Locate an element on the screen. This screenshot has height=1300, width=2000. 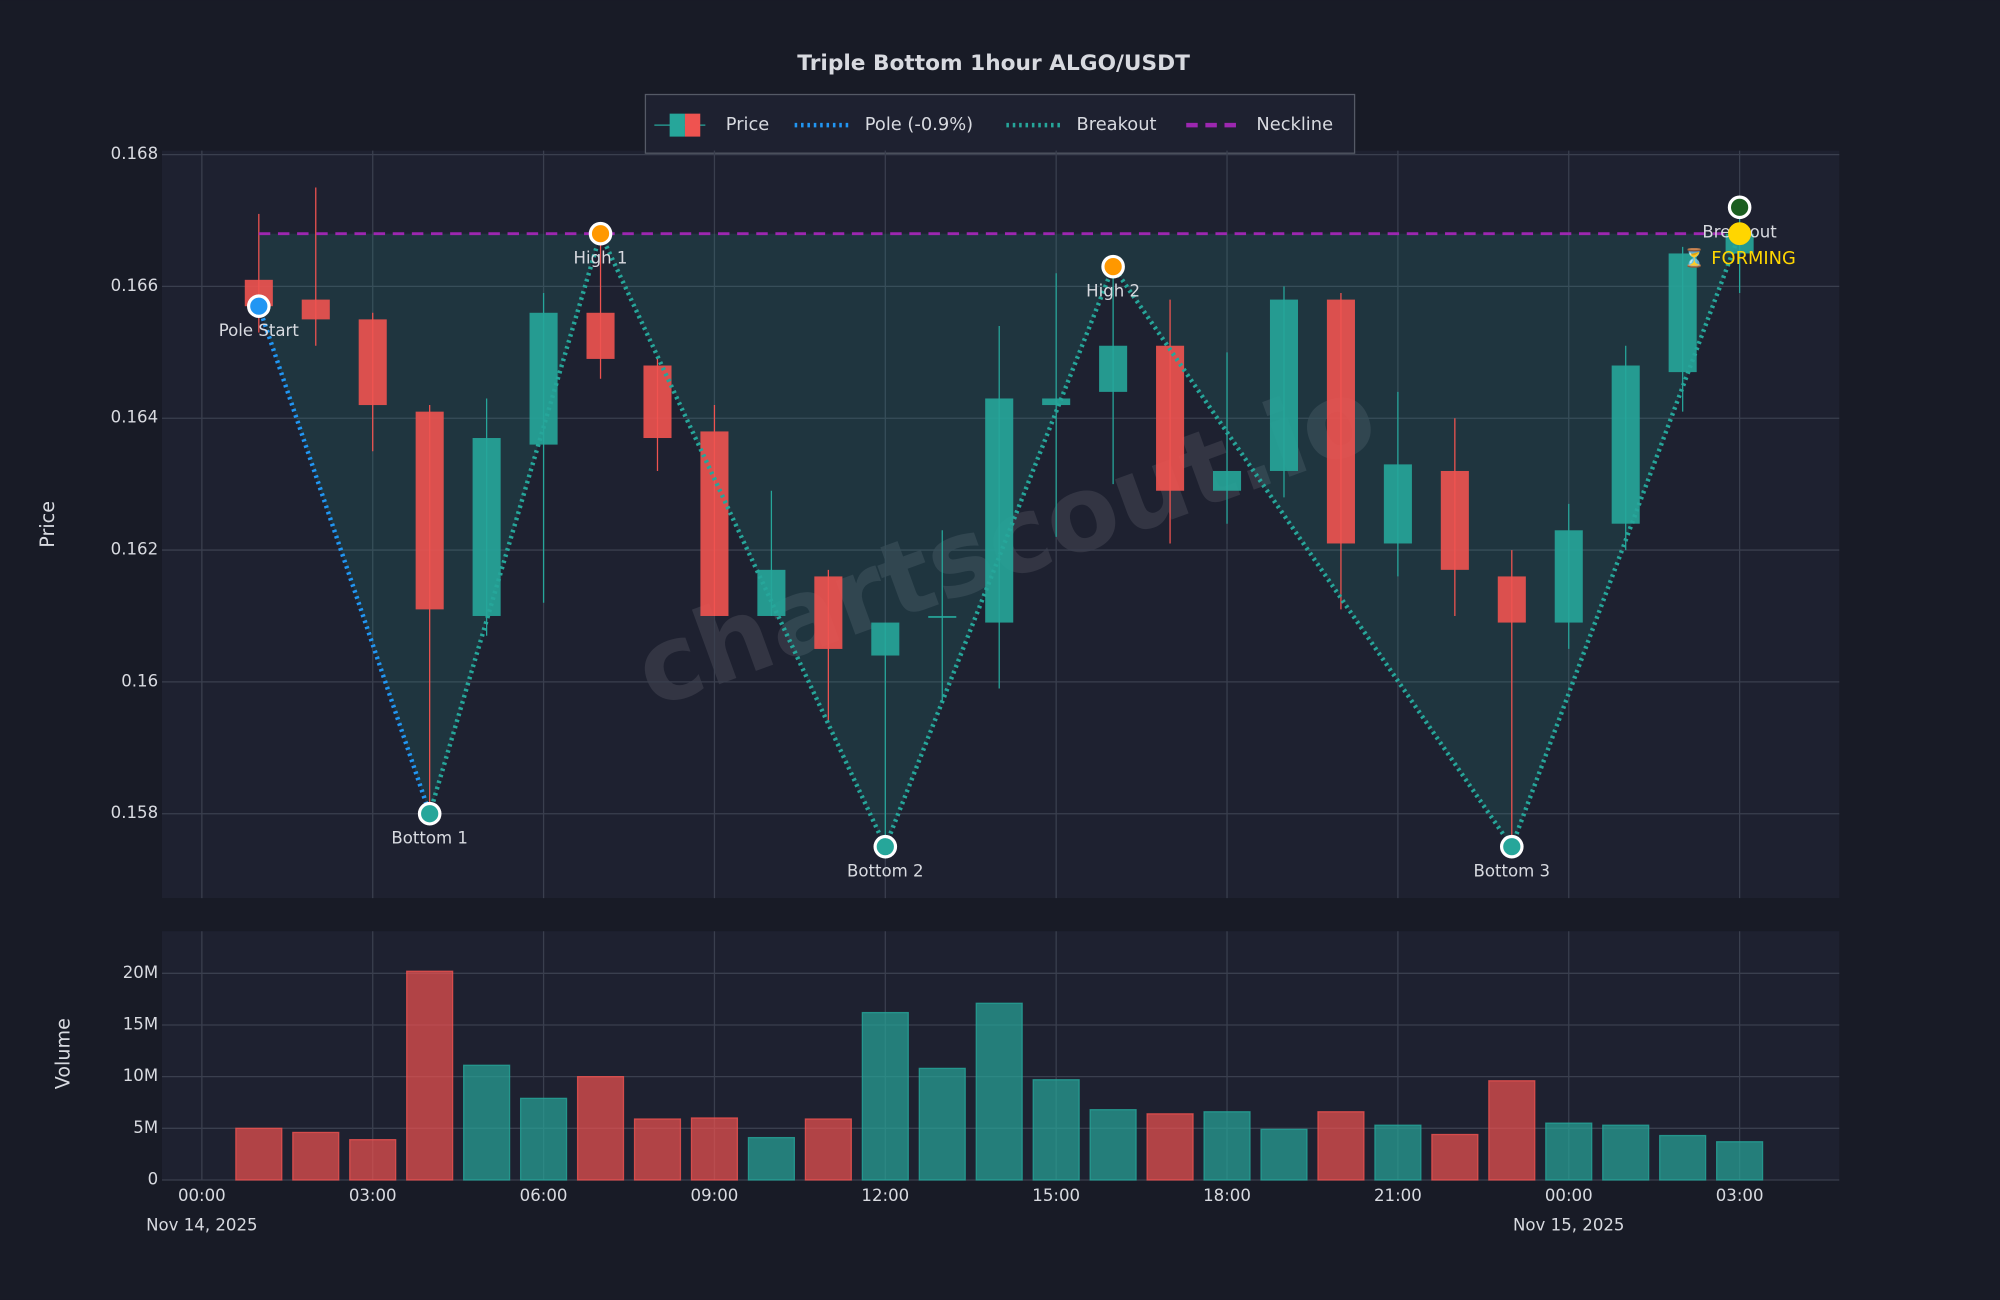
x-date-label: Nov 14, 2025 is located at coordinates (201, 1224).